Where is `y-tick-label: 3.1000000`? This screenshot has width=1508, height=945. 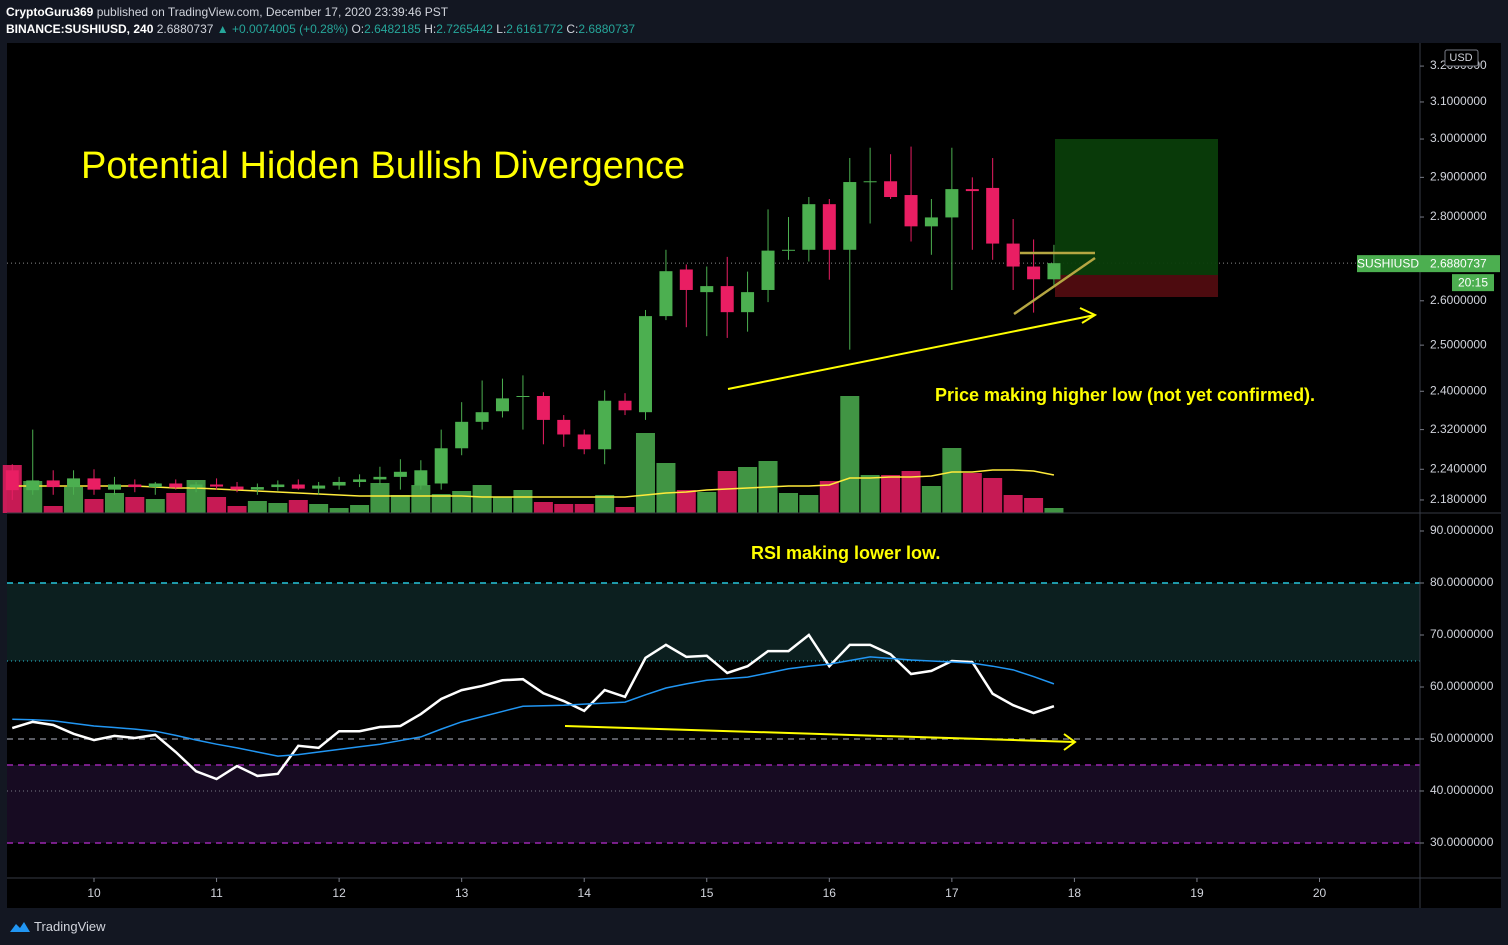 y-tick-label: 3.1000000 is located at coordinates (1458, 101).